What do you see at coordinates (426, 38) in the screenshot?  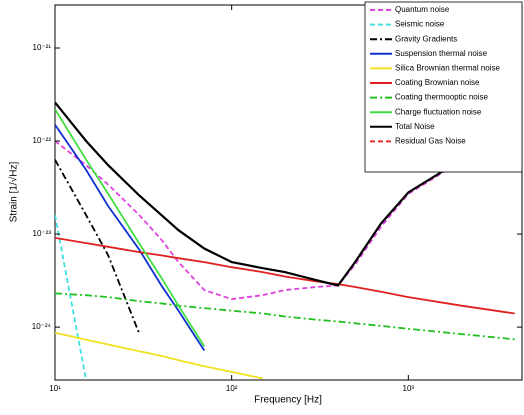 I see `legend-label: Gravity Gradients` at bounding box center [426, 38].